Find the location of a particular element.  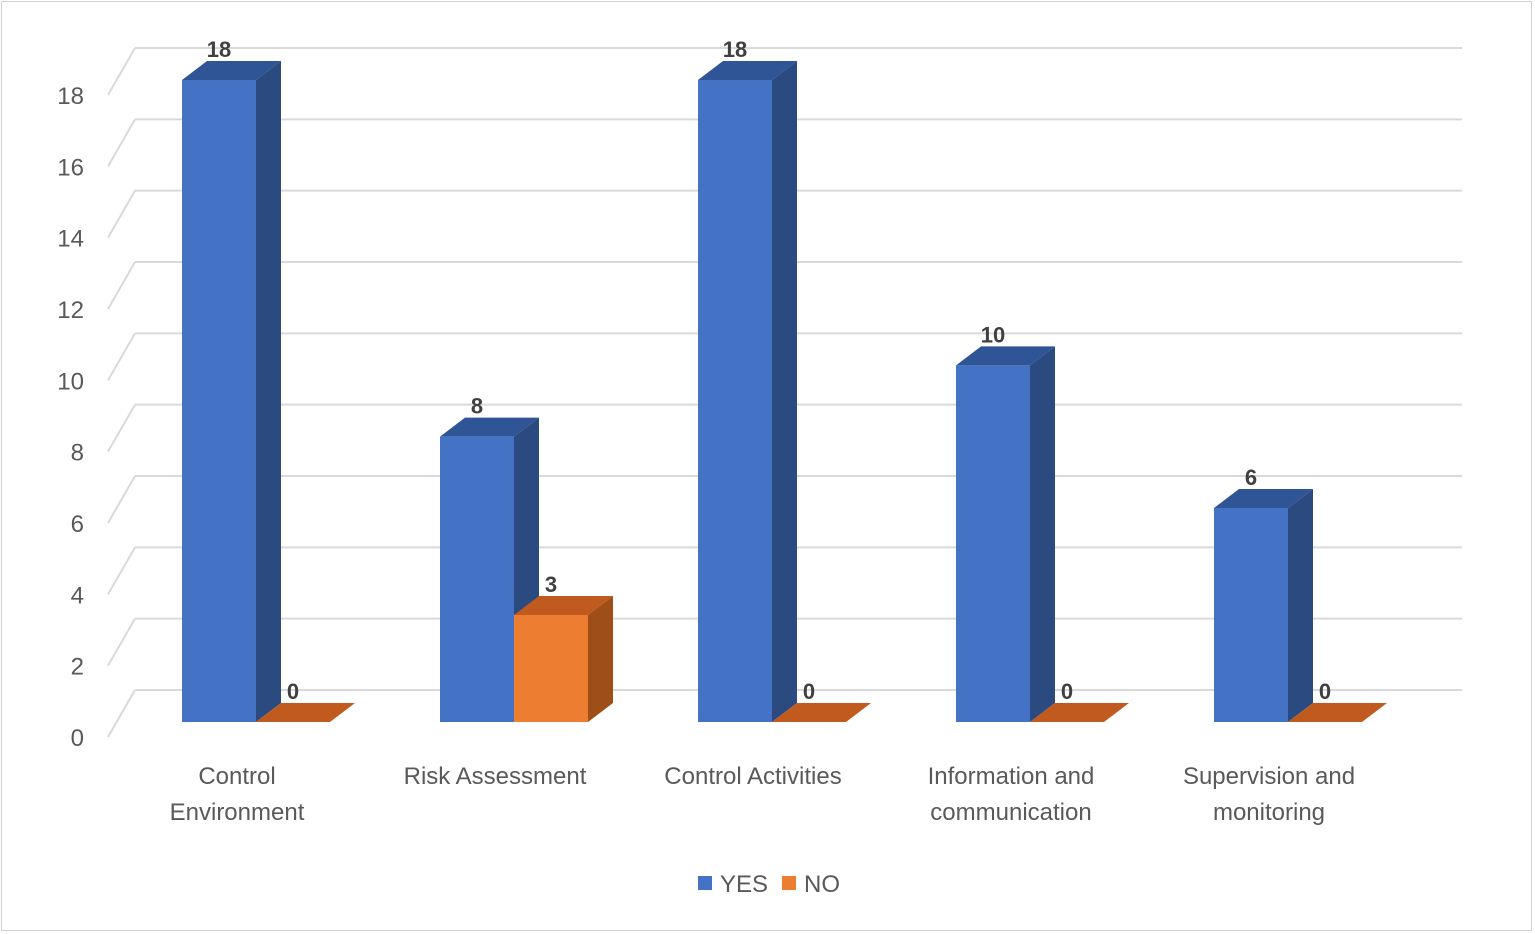

x-category-label: Control Activities is located at coordinates (752, 776).